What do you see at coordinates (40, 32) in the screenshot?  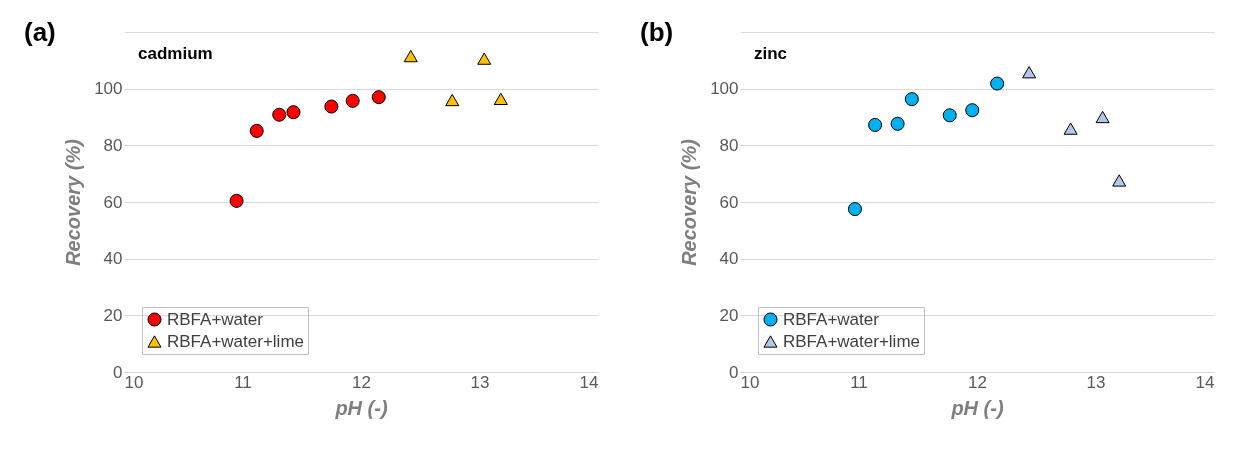 I see `chart-title: (a)` at bounding box center [40, 32].